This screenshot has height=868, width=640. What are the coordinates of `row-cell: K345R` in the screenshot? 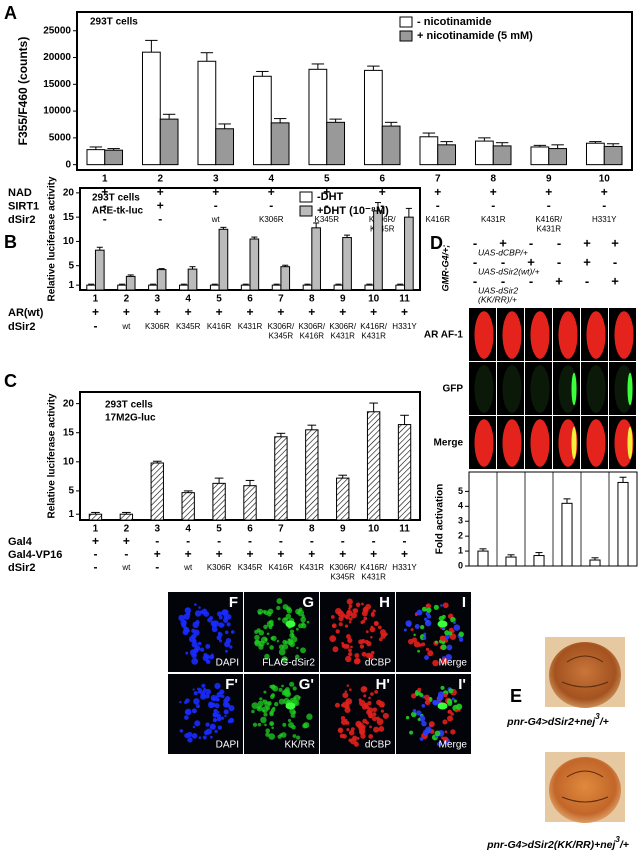 It's located at (188, 326).